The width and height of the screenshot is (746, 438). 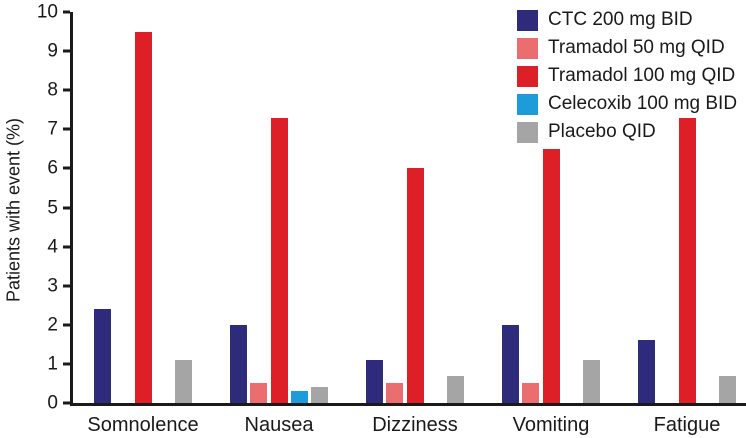 What do you see at coordinates (259, 393) in the screenshot?
I see `bar-nausea-tramadol-50-mg-qid` at bounding box center [259, 393].